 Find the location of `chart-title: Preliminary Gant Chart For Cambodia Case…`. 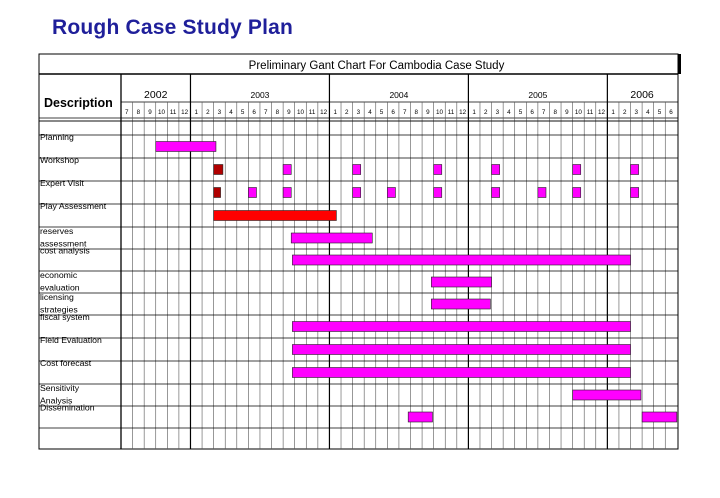

chart-title: Preliminary Gant Chart For Cambodia Case… is located at coordinates (377, 66).